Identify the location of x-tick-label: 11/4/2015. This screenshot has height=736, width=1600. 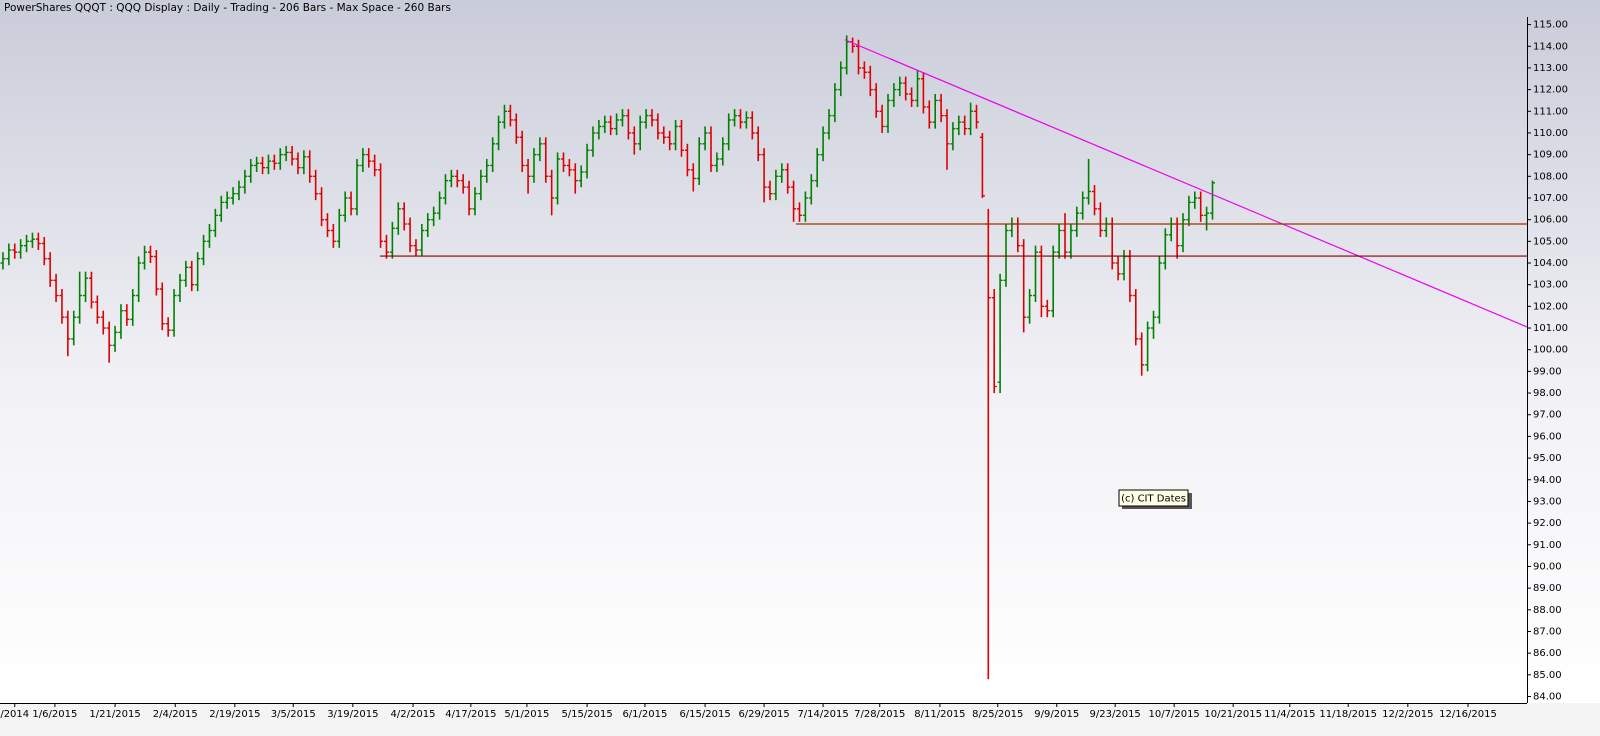
(1289, 714).